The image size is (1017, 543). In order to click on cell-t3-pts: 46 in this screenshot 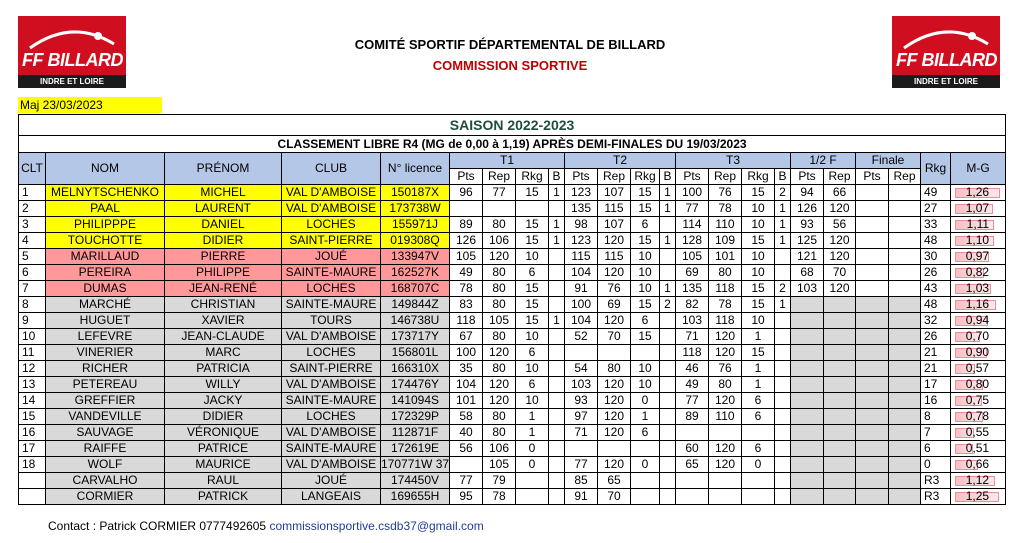, I will do `click(692, 368)`.